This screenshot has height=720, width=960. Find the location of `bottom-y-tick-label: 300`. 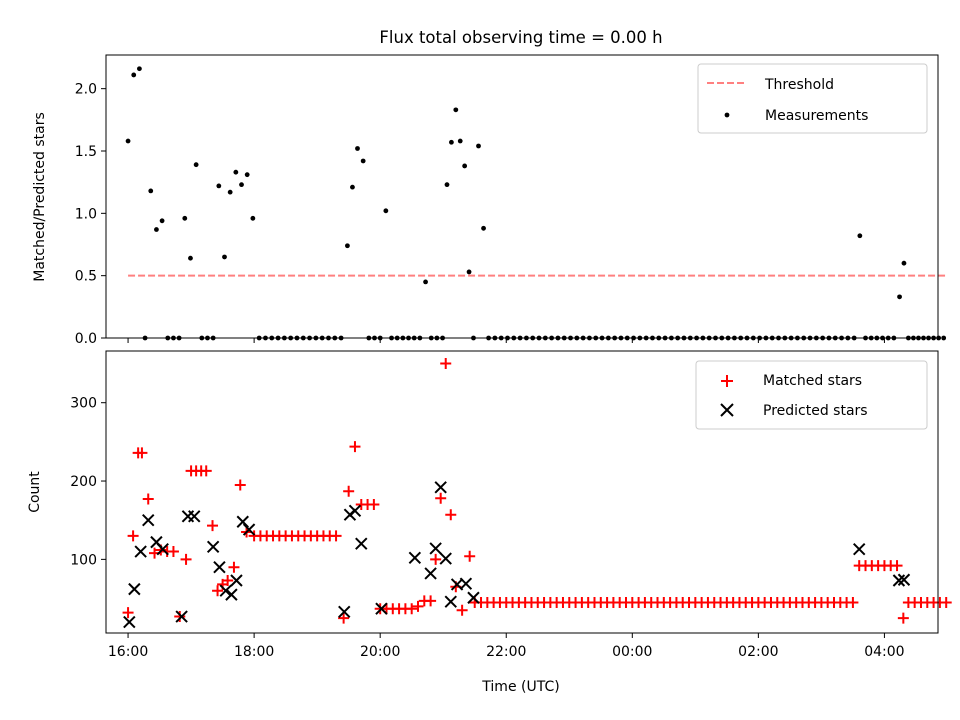

bottom-y-tick-label: 300 is located at coordinates (83, 404).